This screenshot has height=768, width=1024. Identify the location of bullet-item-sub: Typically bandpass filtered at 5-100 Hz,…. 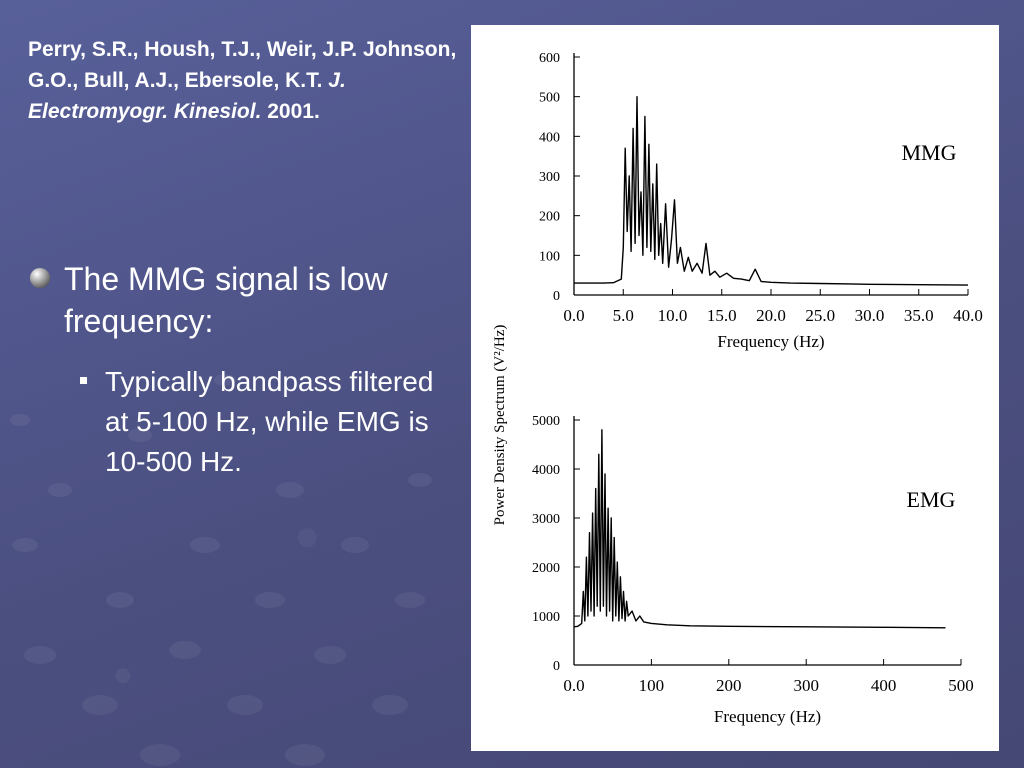
(265, 422).